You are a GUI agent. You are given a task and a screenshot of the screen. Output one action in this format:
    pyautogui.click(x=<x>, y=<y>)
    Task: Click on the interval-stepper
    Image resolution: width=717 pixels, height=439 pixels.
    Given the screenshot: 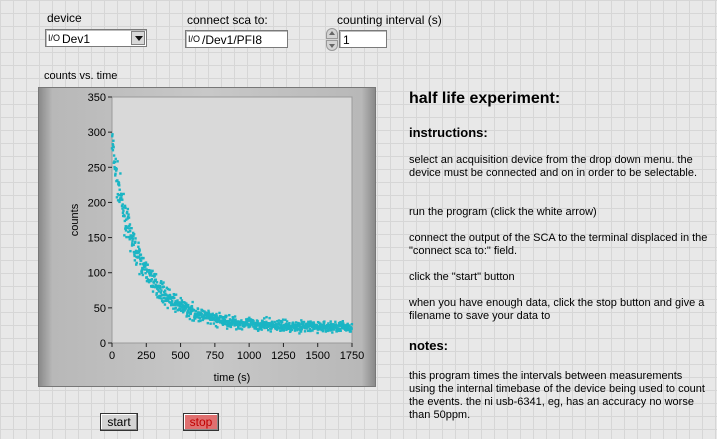 What is the action you would take?
    pyautogui.click(x=332, y=40)
    